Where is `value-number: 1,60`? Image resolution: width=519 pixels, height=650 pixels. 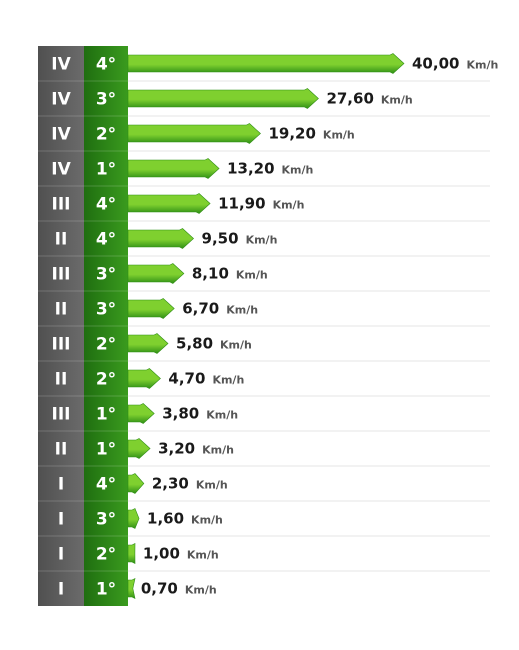 value-number: 1,60 is located at coordinates (165, 519).